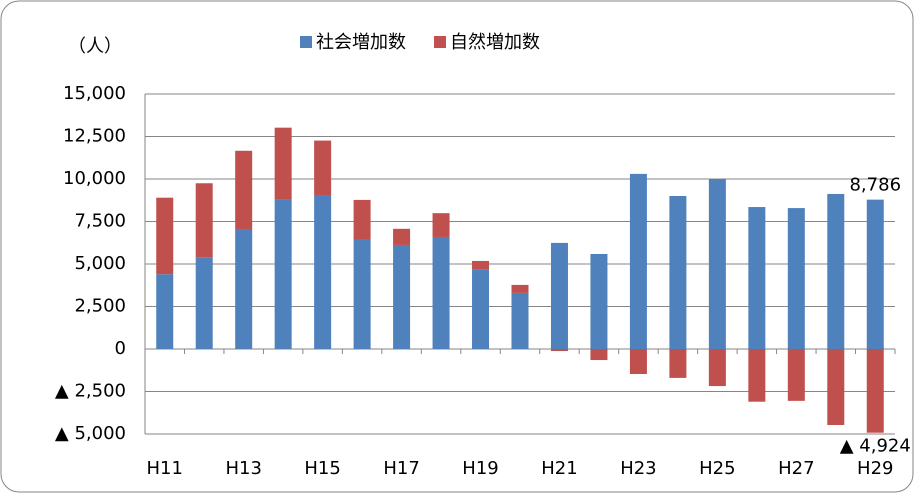  I want to click on x-tick-label: H23, so click(638, 468).